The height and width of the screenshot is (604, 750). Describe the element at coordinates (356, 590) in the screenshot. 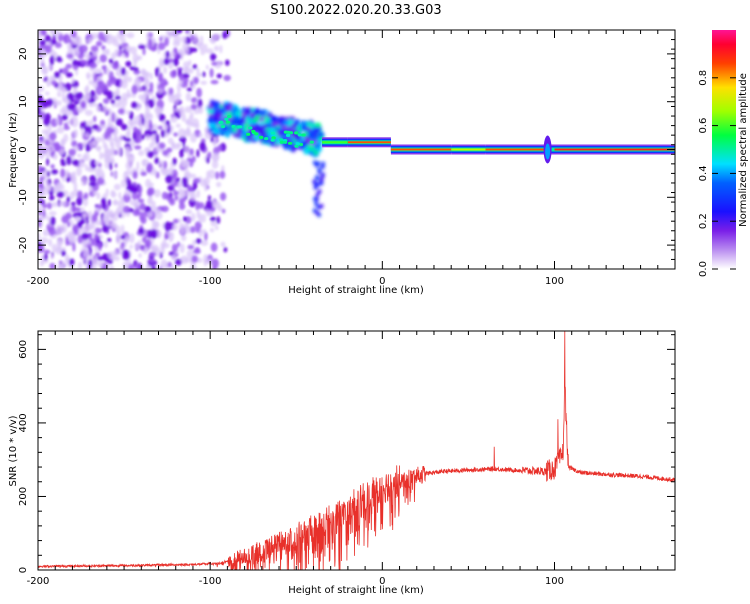

I see `snr-xlabel: Height of straight line (km)` at that location.